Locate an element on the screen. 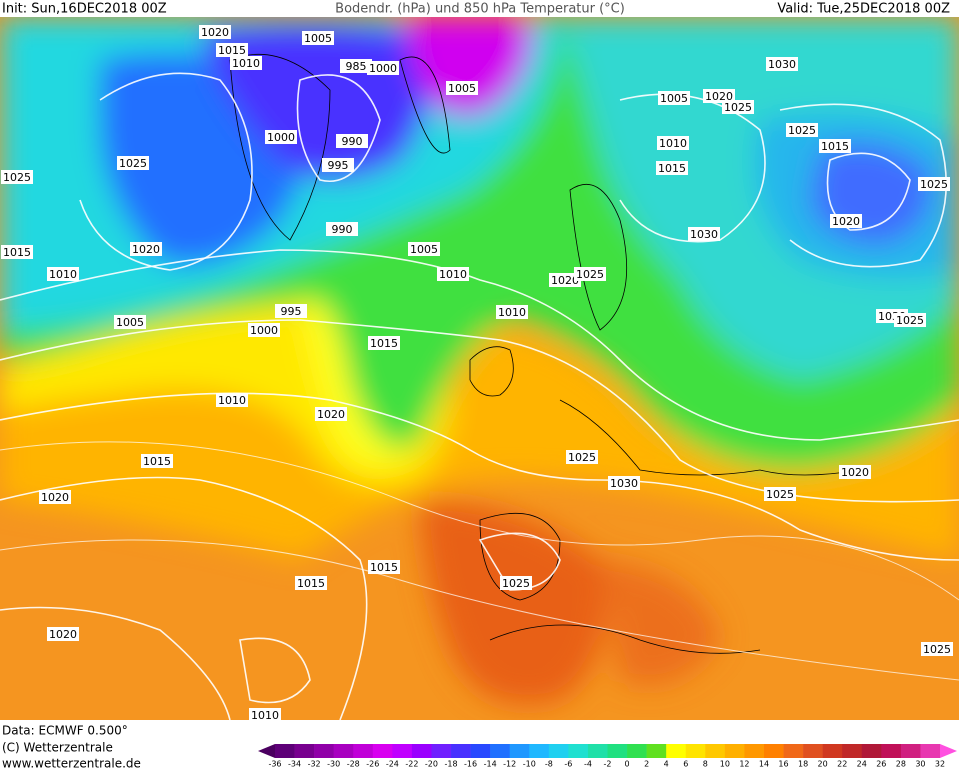 This screenshot has height=774, width=959. colorbar-label: 4 is located at coordinates (666, 764).